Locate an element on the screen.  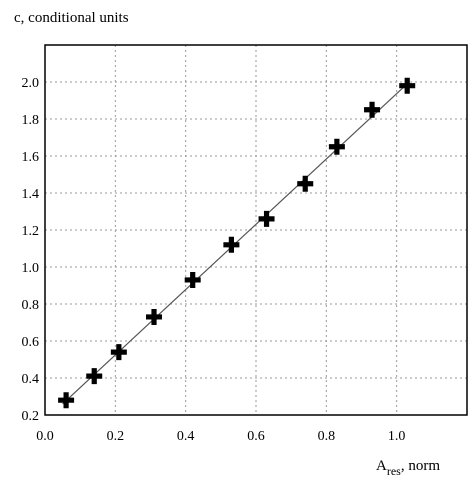
y-tick-label: 1.4 is located at coordinates (31, 194).